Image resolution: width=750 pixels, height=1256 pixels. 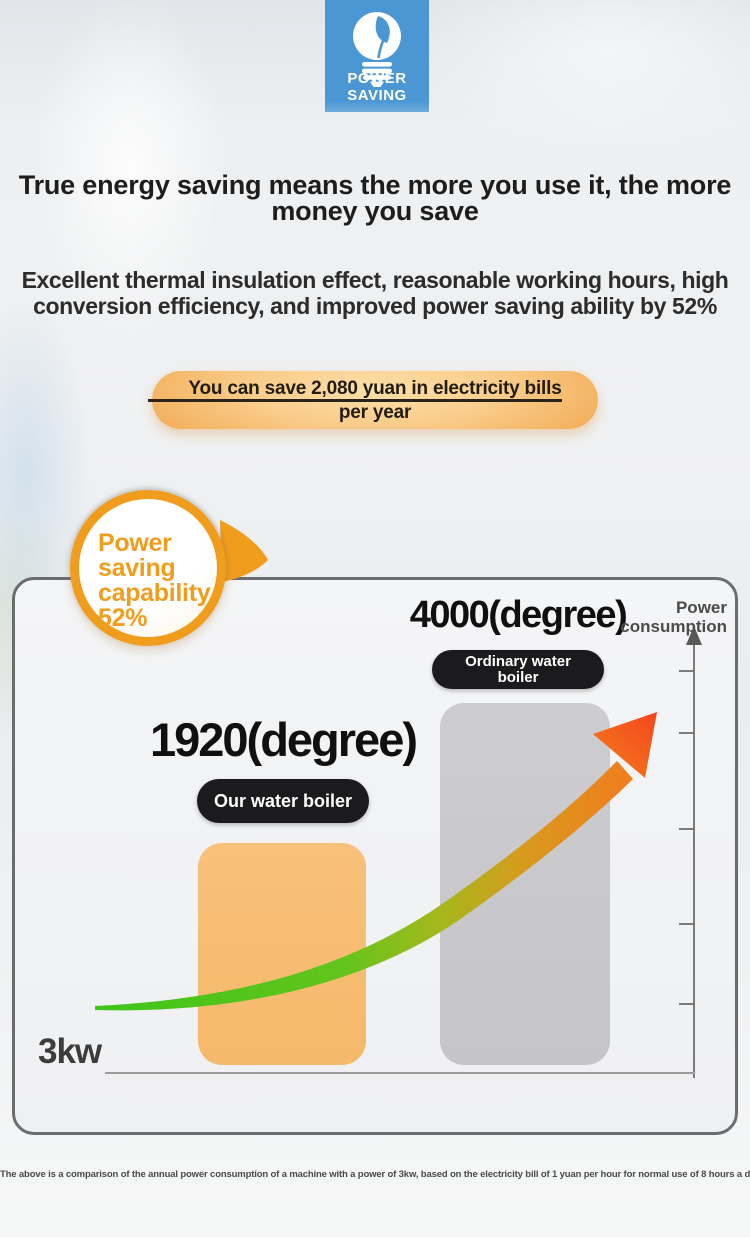 I want to click on category-pill-ordinary: Ordinary water boiler, so click(x=518, y=669).